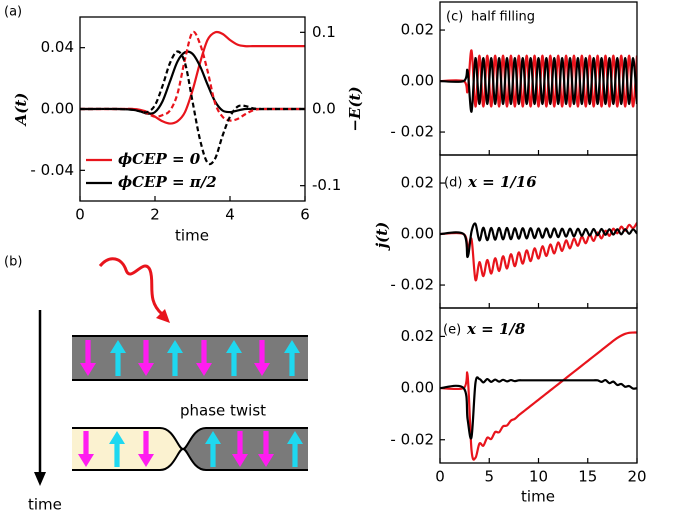 This screenshot has width=681, height=519. Describe the element at coordinates (52, 170) in the screenshot. I see `y-tick-label: - 0.04` at that location.